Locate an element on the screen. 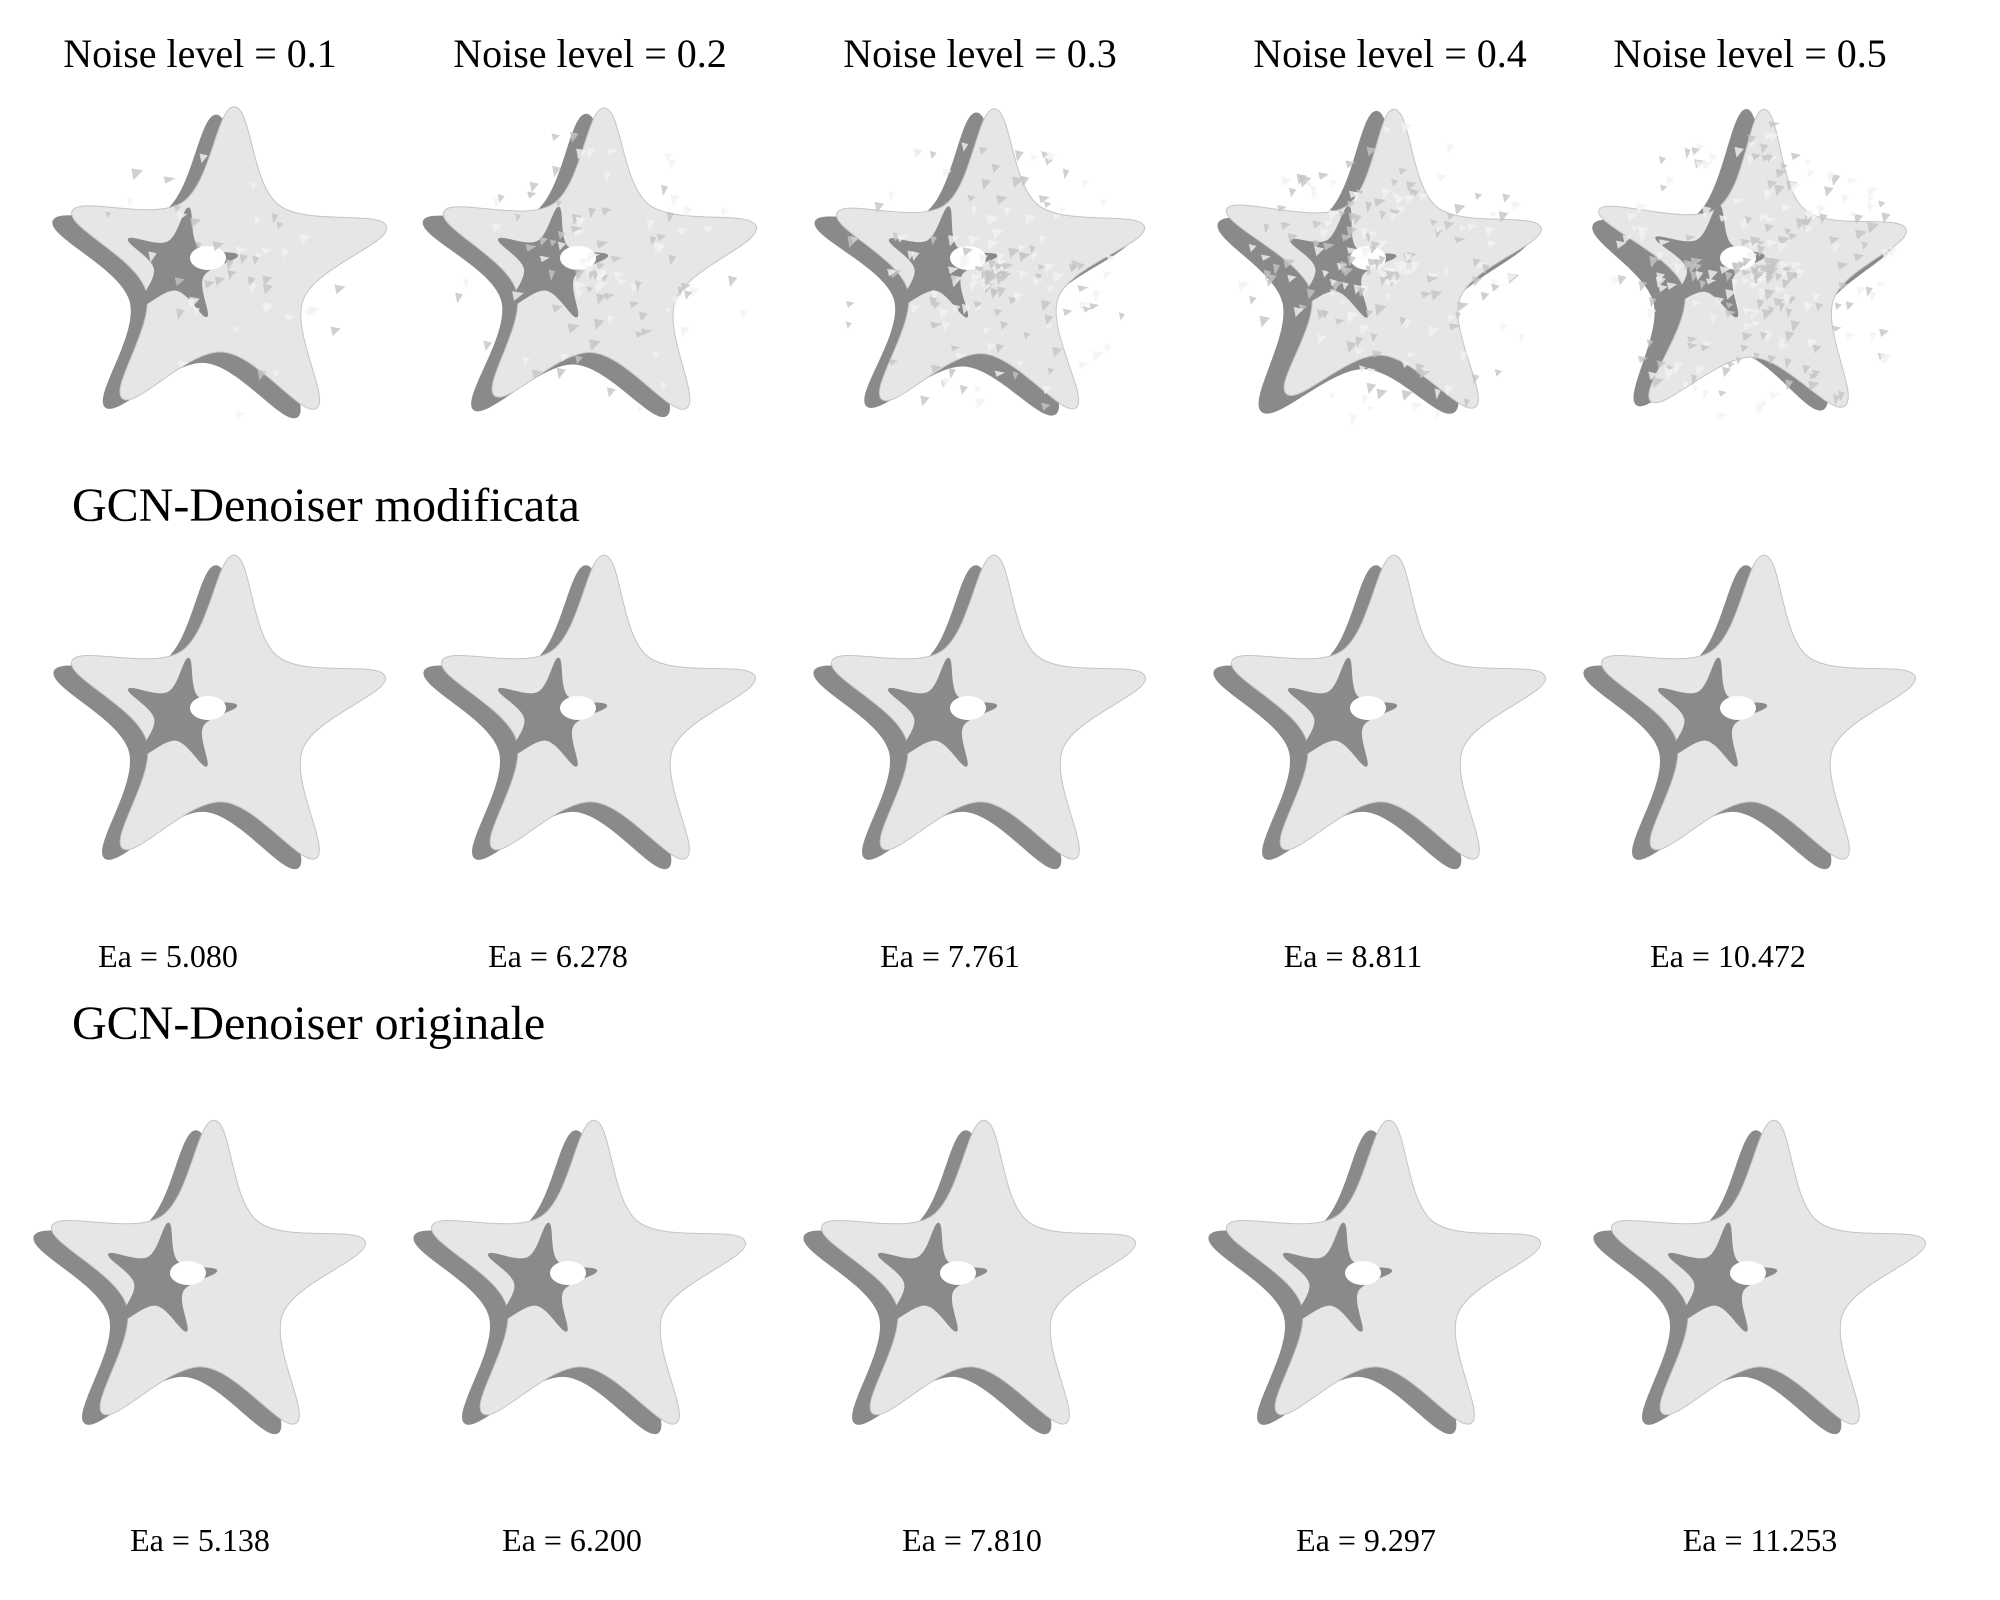 This screenshot has height=1600, width=2000. ea-original-3: Ea = 7.810 is located at coordinates (972, 1540).